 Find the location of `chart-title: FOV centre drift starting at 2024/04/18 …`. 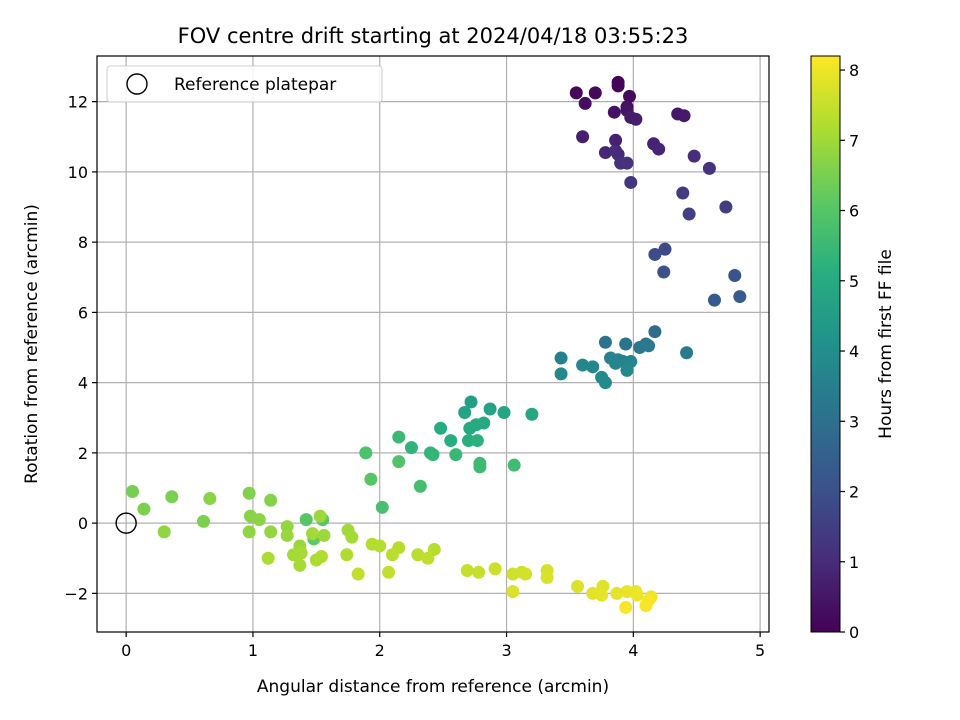

chart-title: FOV centre drift starting at 2024/04/18 … is located at coordinates (433, 36).